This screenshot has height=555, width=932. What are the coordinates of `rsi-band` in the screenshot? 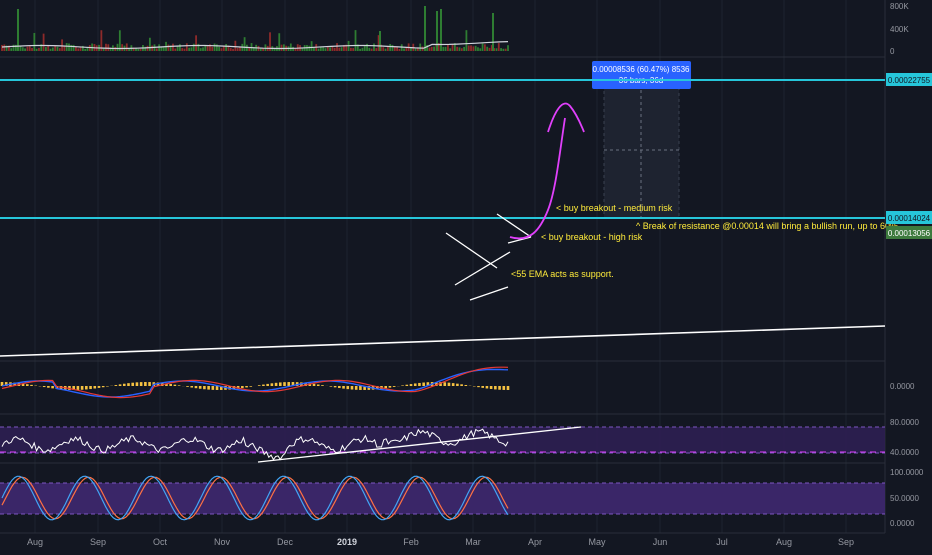 It's located at (442, 440).